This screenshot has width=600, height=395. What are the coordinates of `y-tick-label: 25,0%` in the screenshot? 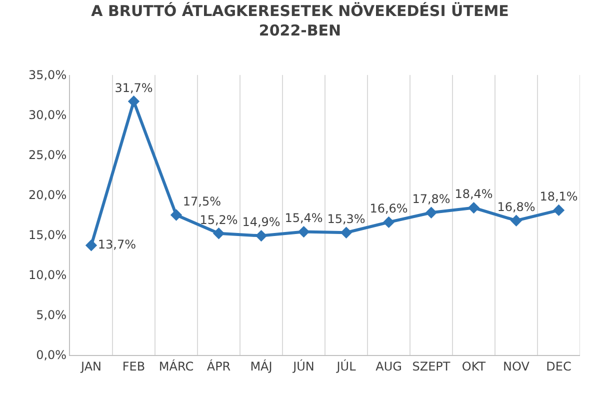 It's located at (47, 155).